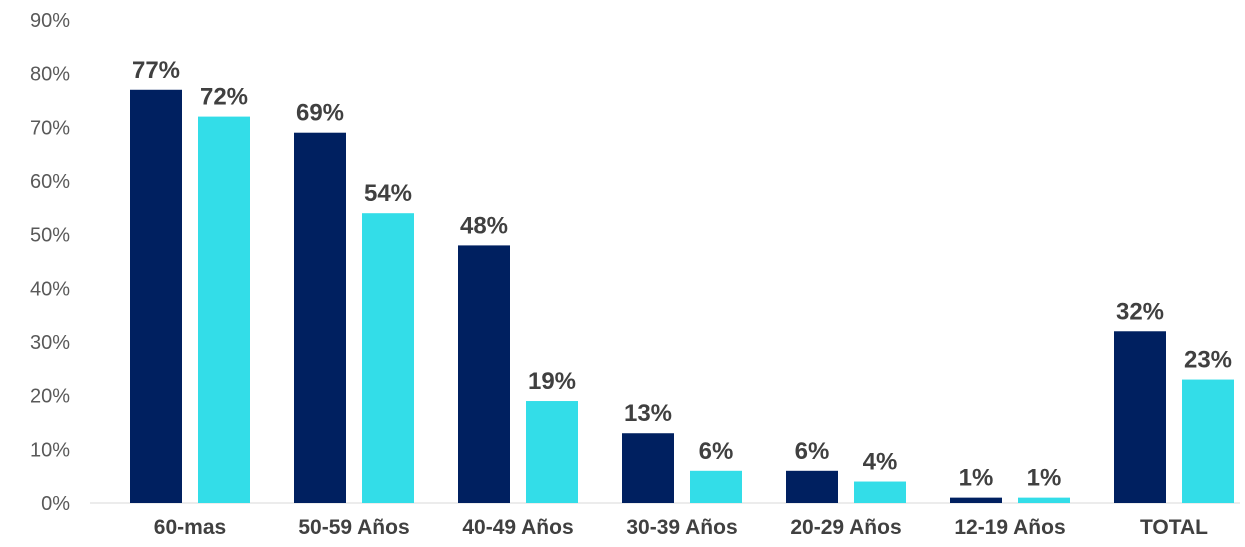  I want to click on x-category-label: 12-19 Años, so click(1009, 527).